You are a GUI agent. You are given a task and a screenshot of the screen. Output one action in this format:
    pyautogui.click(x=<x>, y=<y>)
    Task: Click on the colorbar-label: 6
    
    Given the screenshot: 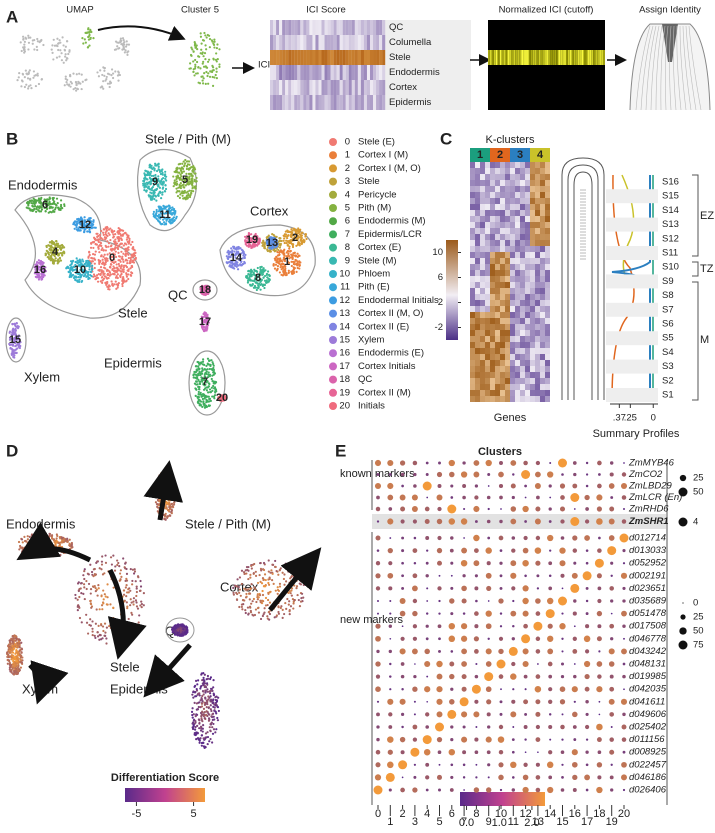 What is the action you would take?
    pyautogui.click(x=440, y=277)
    